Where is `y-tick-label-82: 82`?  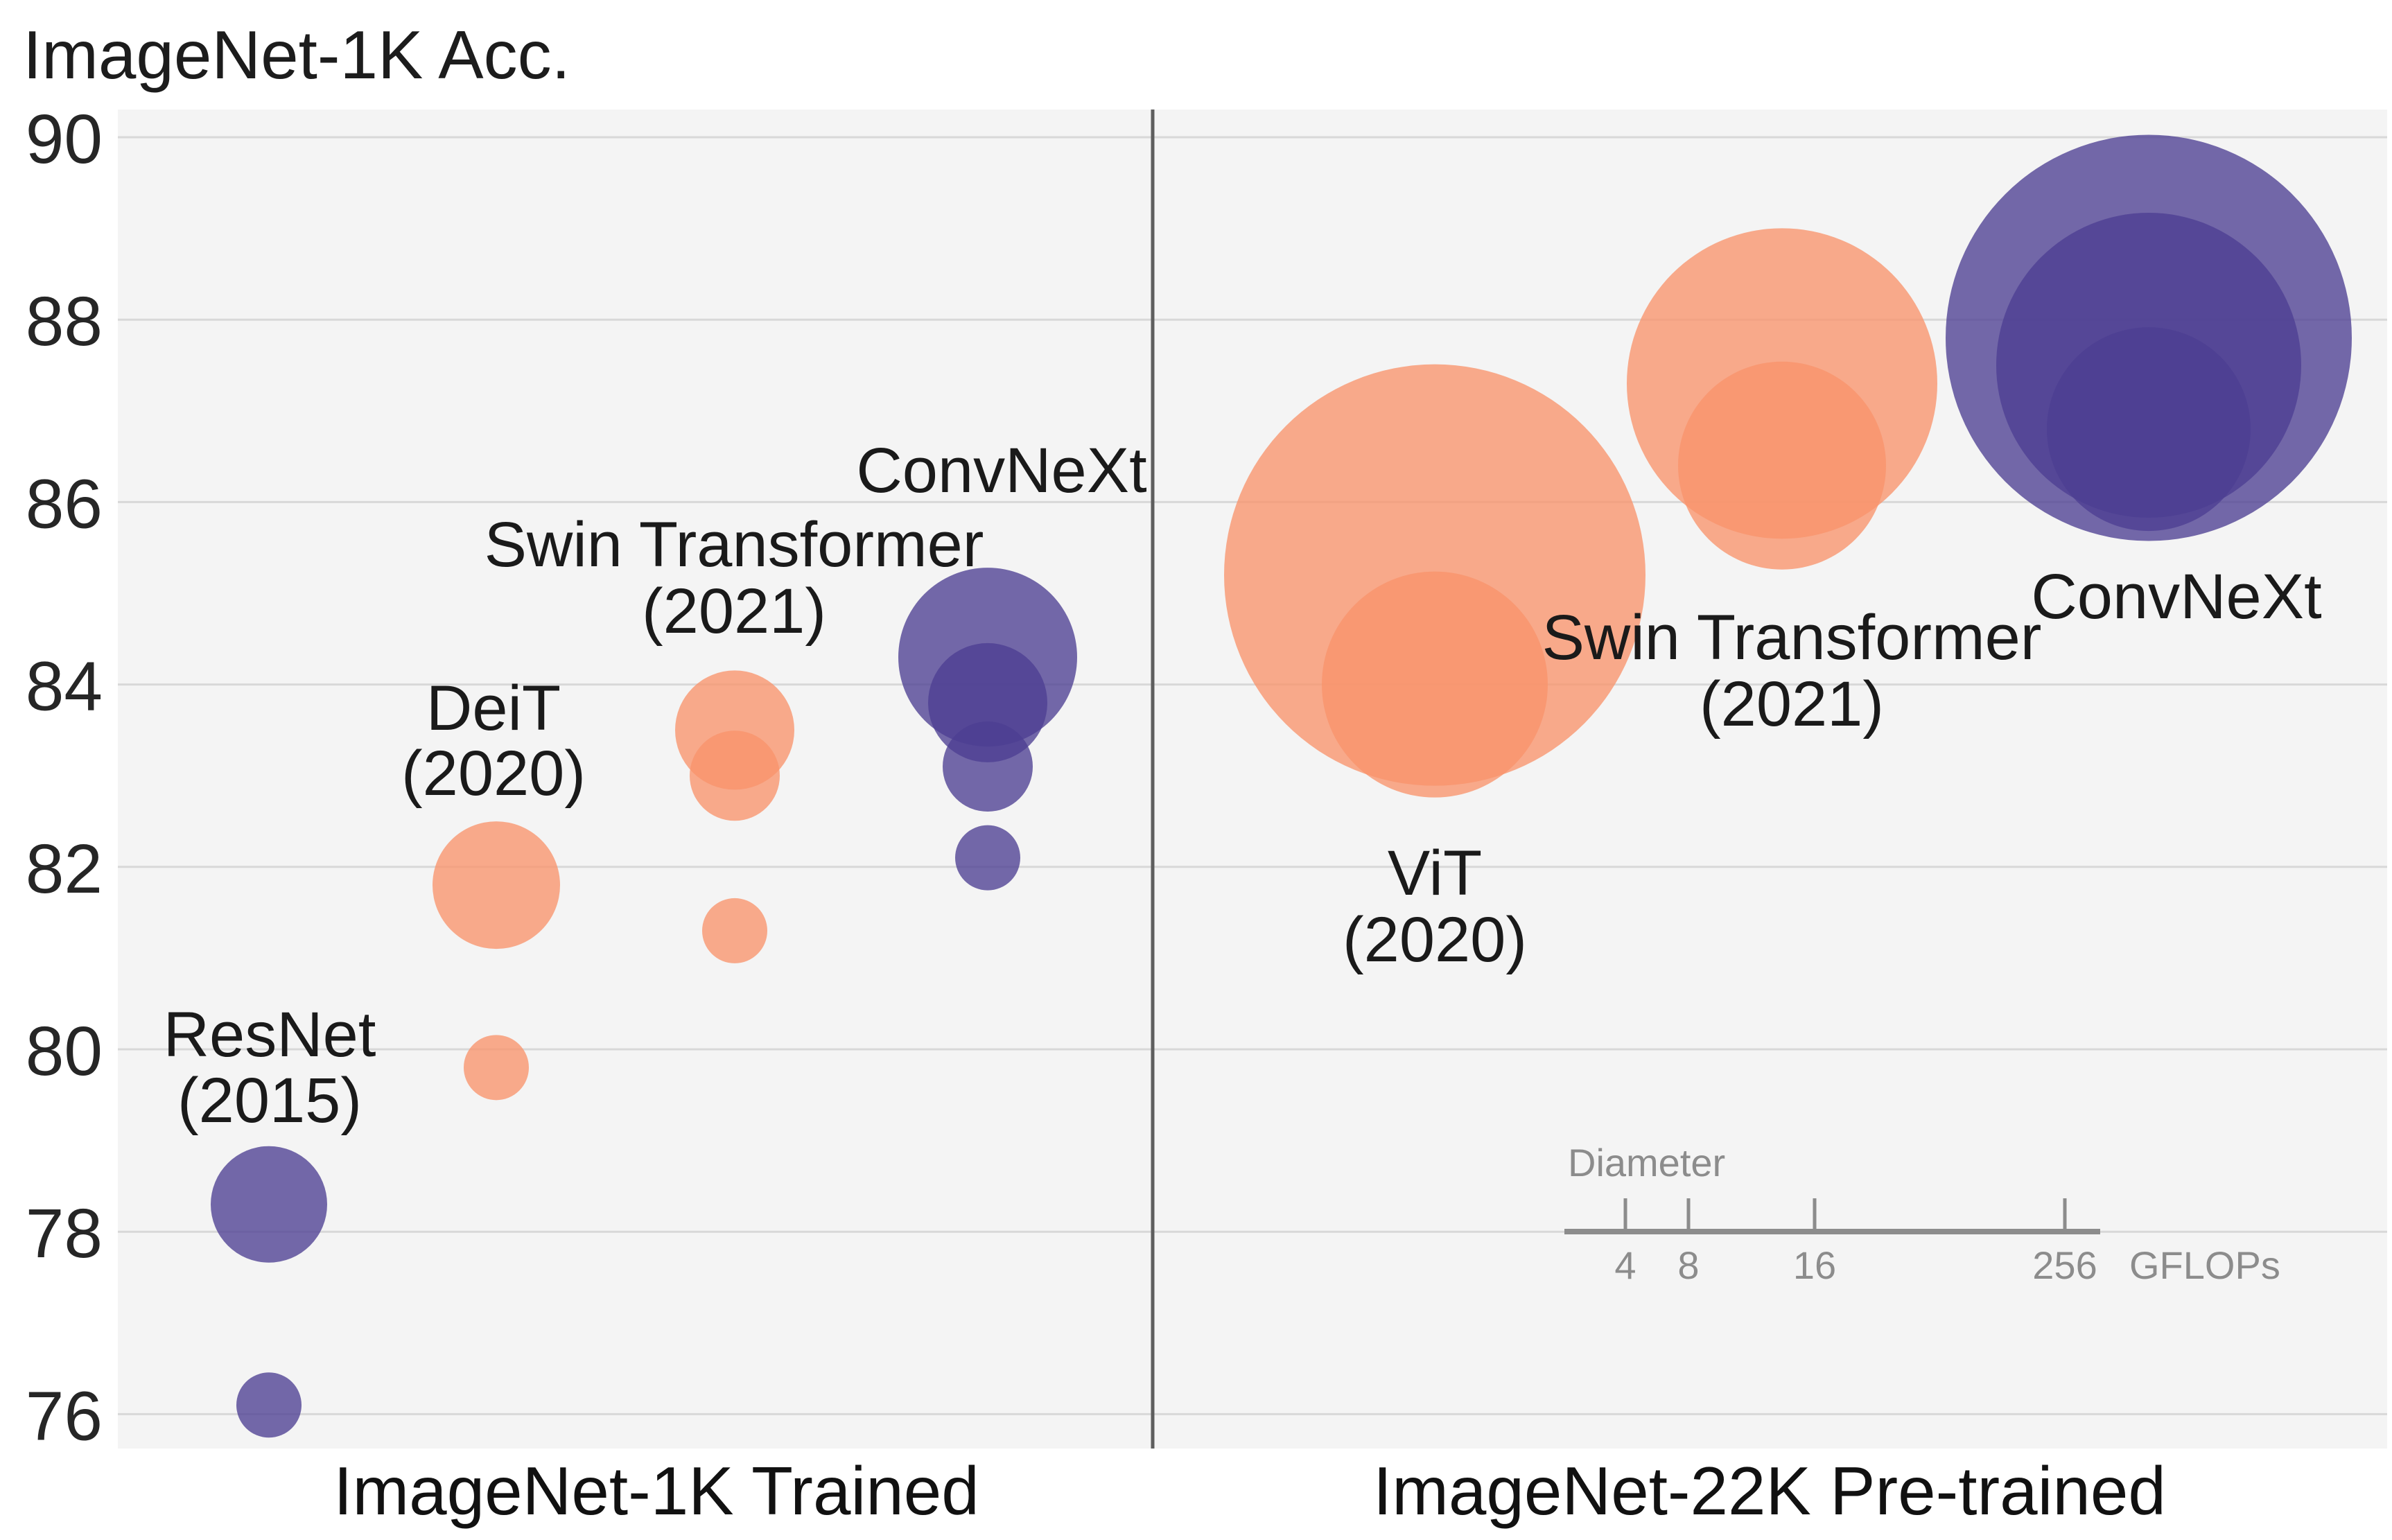 y-tick-label-82: 82 is located at coordinates (64, 869).